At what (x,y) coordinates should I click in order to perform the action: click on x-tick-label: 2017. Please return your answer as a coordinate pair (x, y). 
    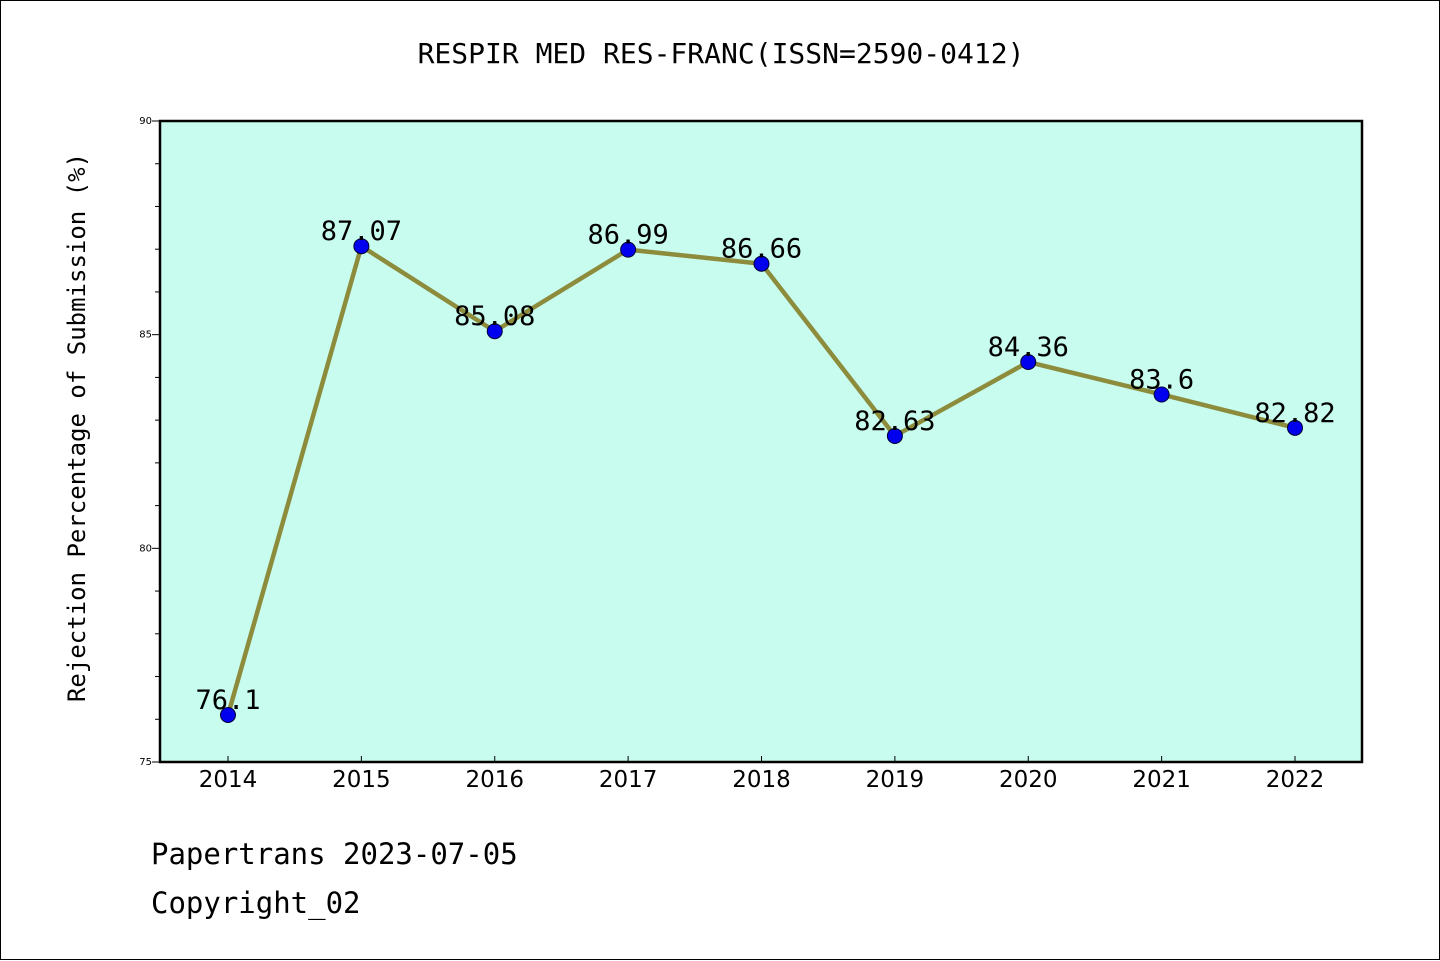
    Looking at the image, I should click on (628, 780).